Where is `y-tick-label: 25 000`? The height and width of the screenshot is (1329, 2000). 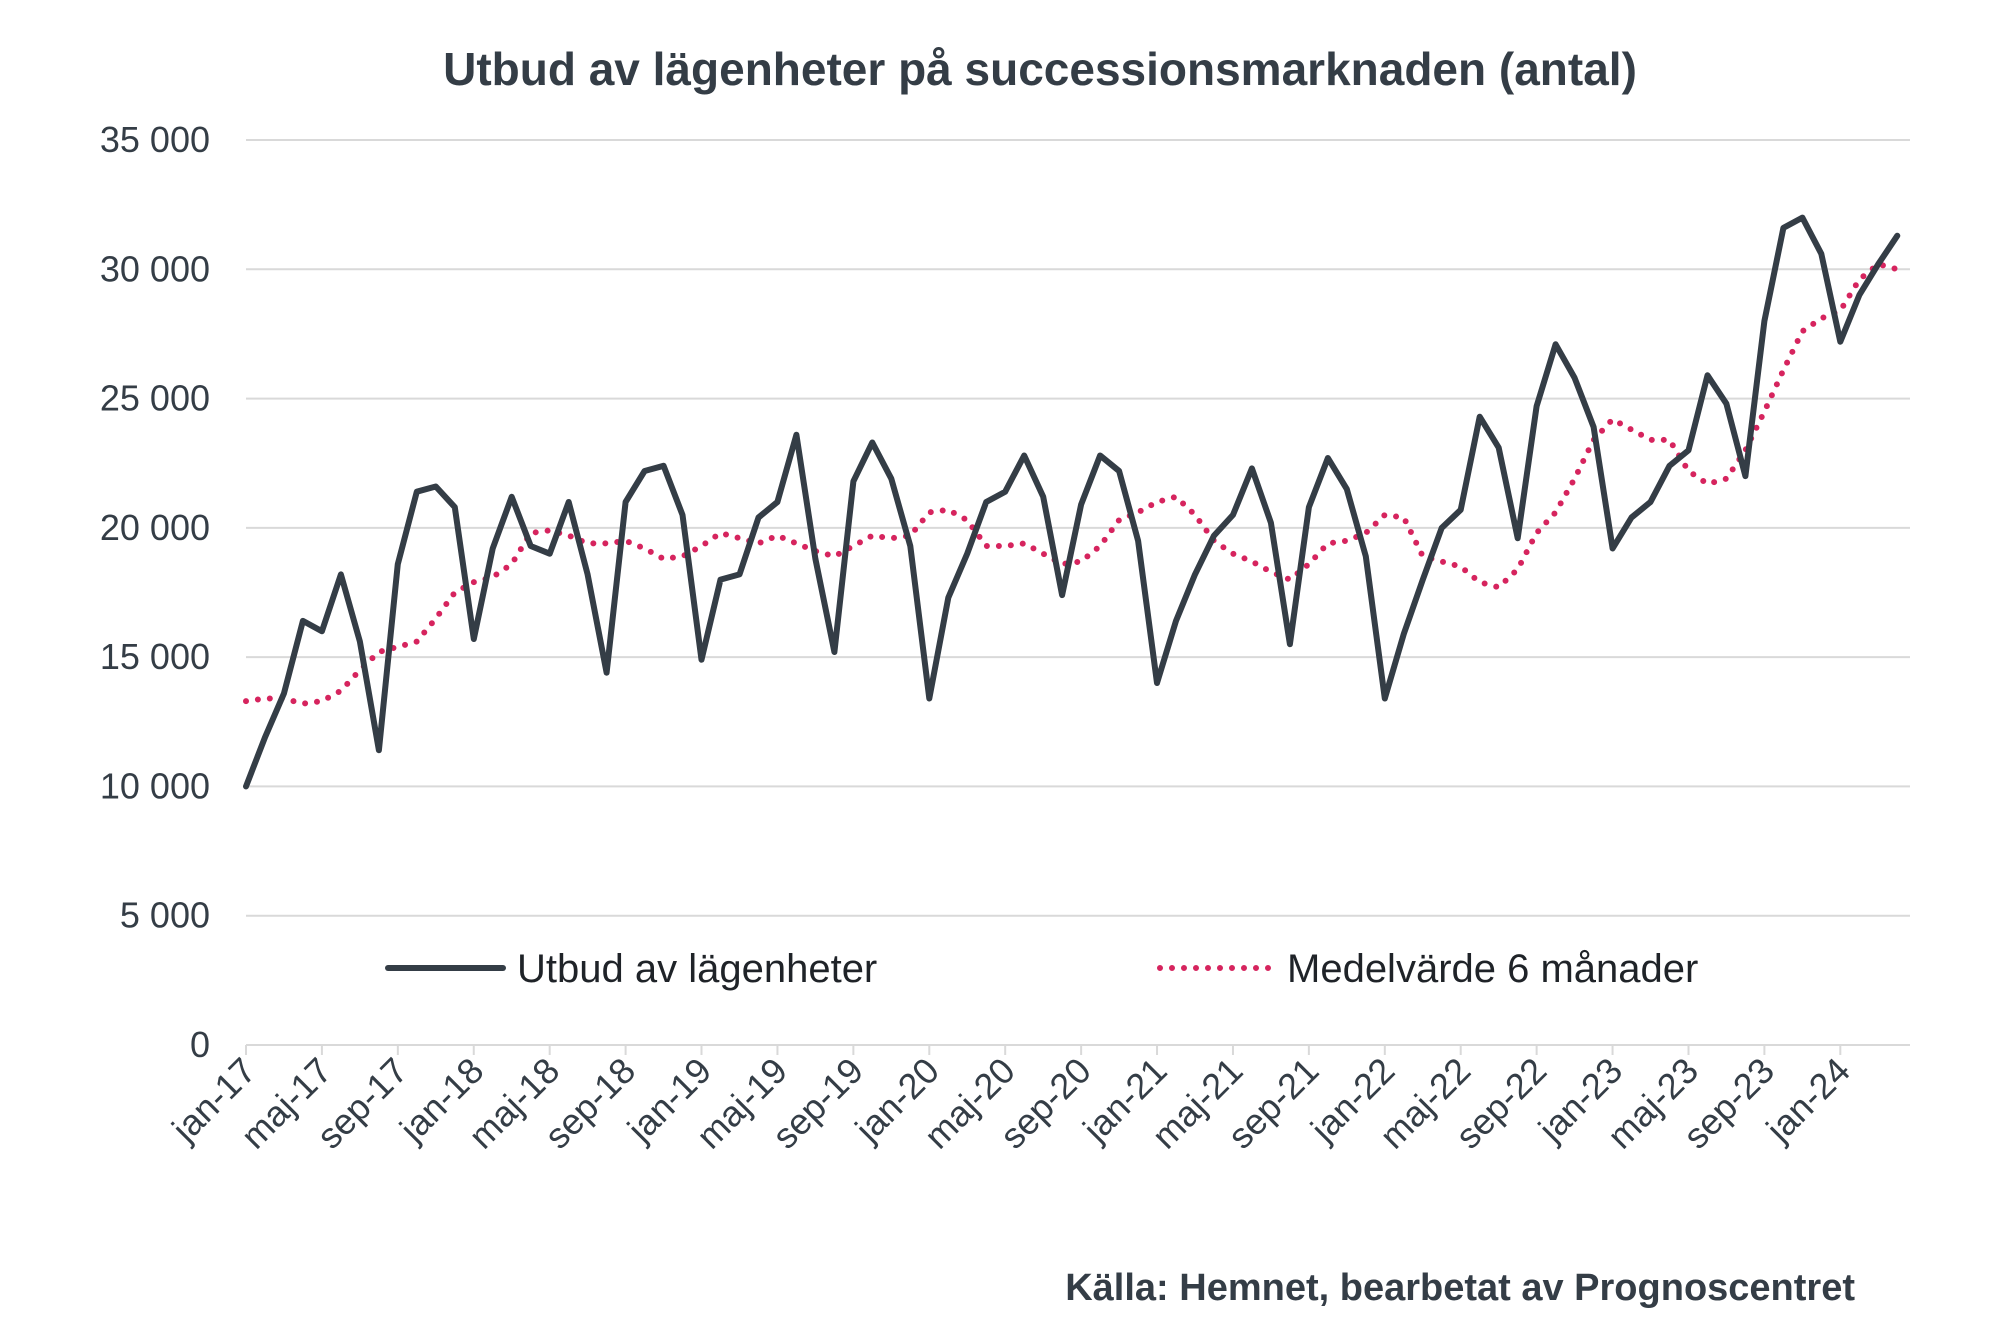 y-tick-label: 25 000 is located at coordinates (155, 398).